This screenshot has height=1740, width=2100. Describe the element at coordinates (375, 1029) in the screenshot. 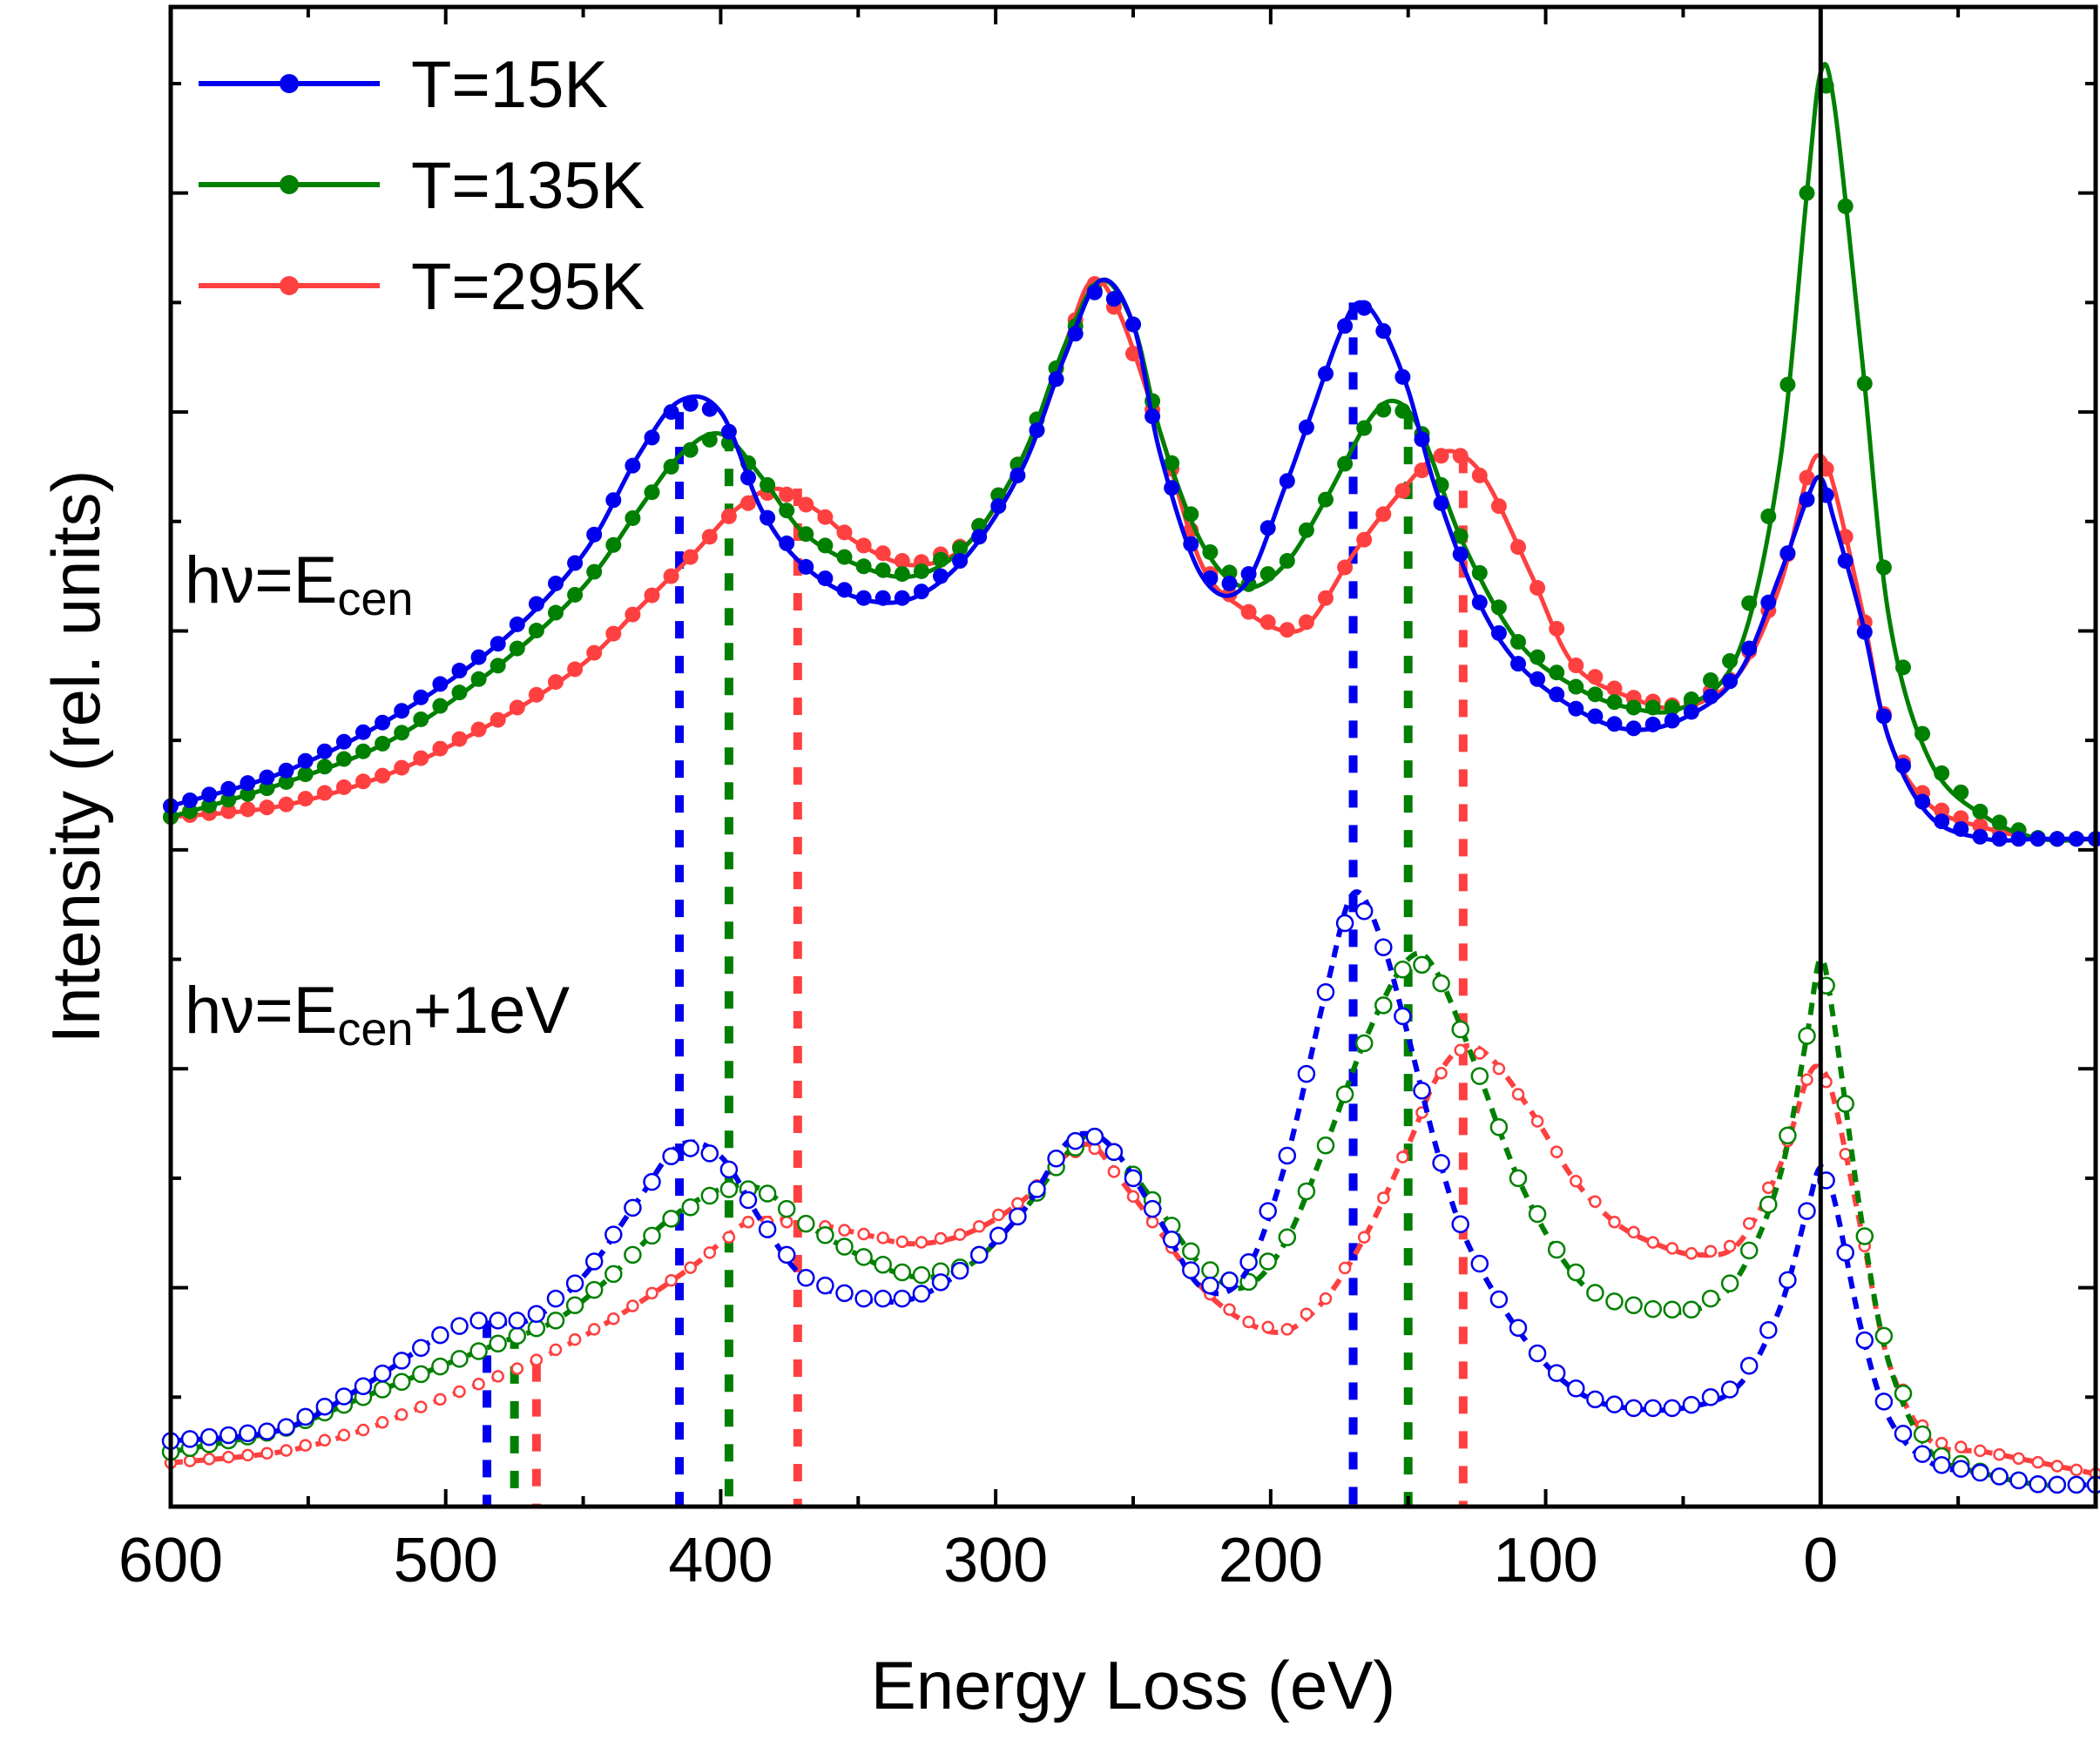

I see `annotation-detuned-sub: cen` at that location.